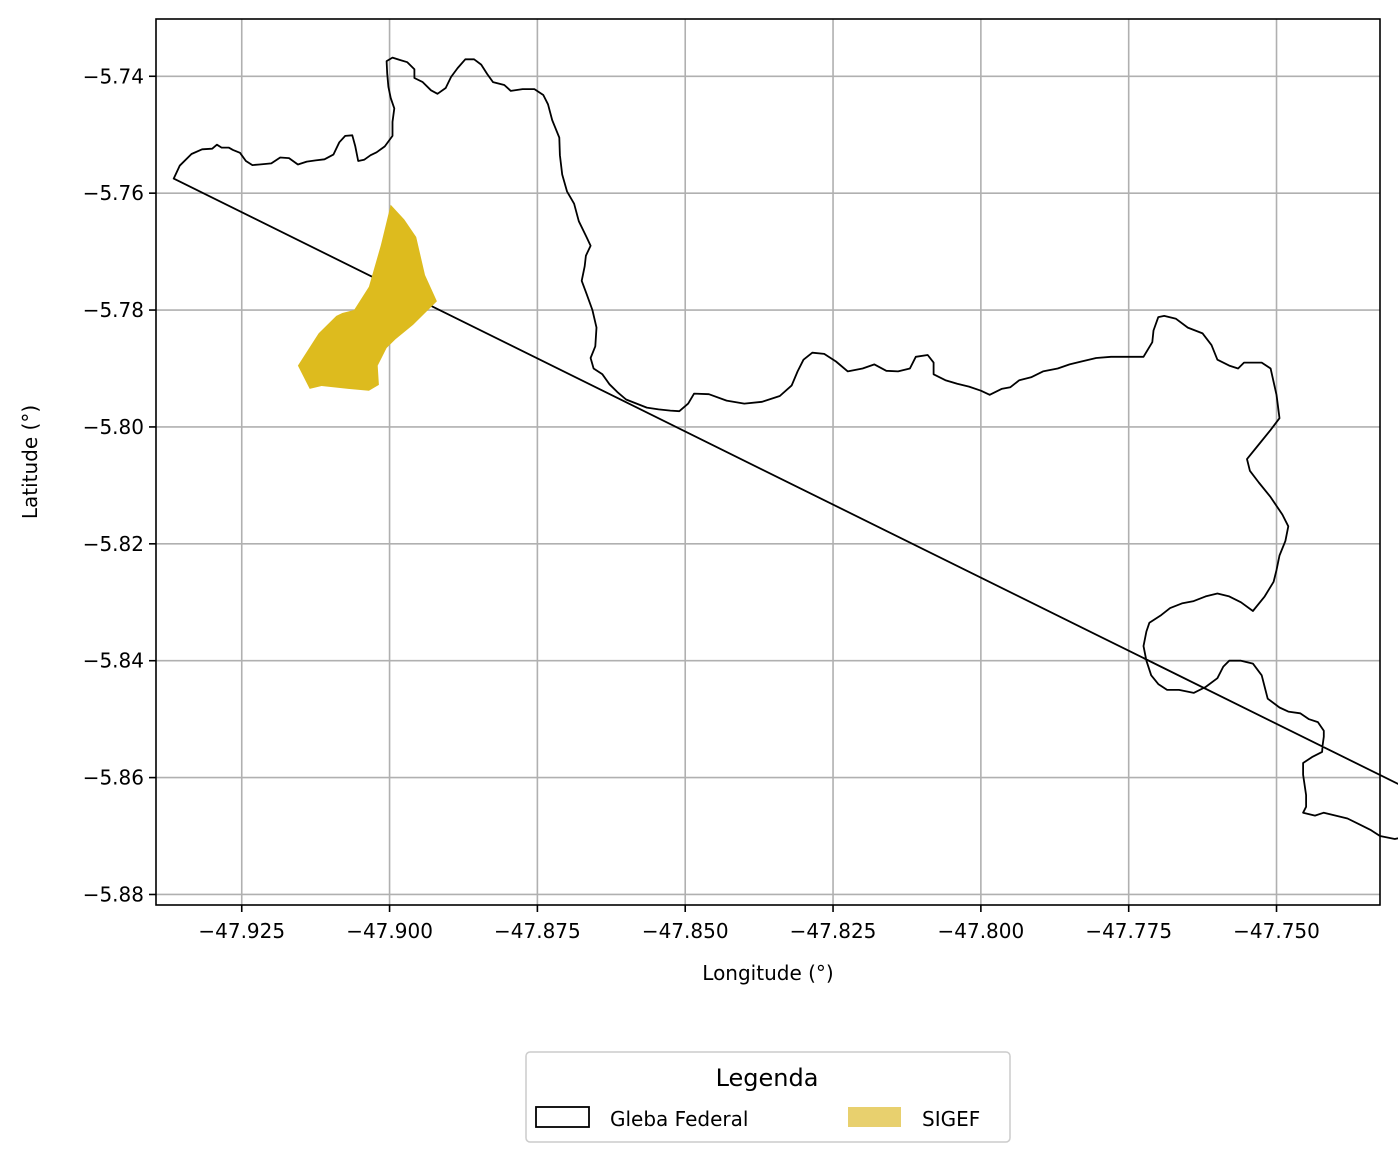 The width and height of the screenshot is (1398, 1167). I want to click on y-tick-label: −5.82, so click(113, 544).